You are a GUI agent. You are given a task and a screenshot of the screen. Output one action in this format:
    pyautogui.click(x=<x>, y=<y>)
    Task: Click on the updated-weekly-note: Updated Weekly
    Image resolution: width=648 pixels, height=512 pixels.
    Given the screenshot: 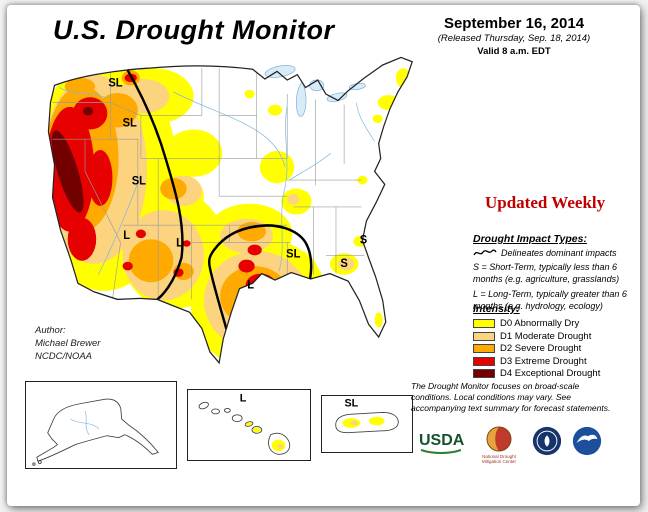 What is the action you would take?
    pyautogui.click(x=545, y=202)
    